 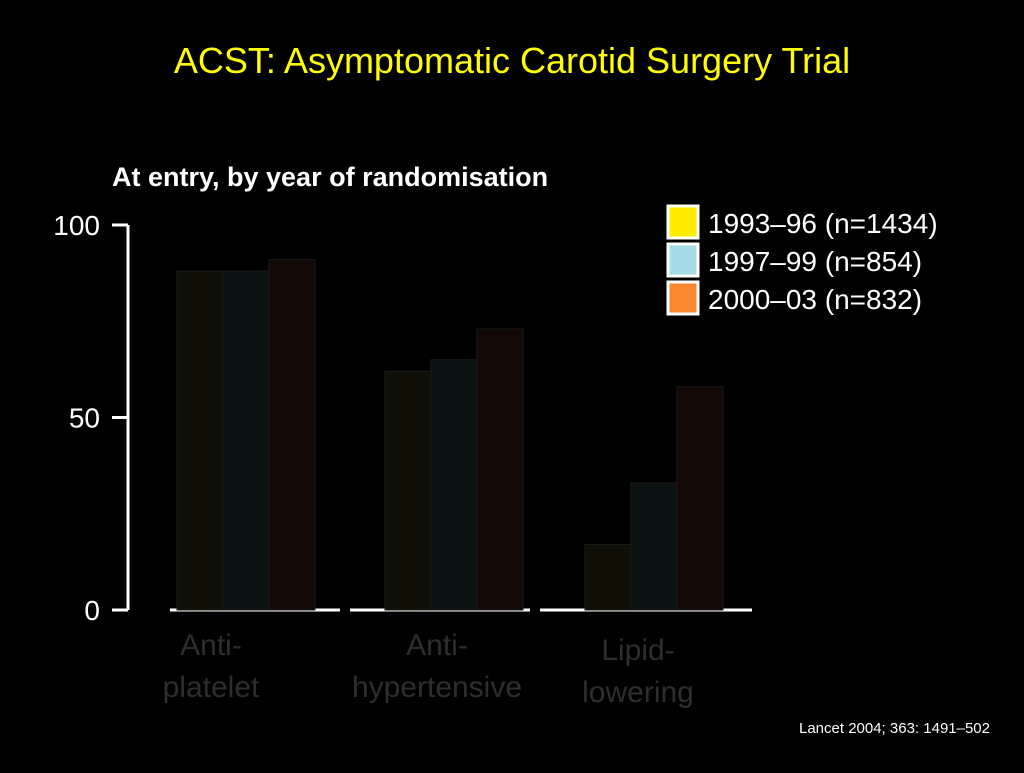 What do you see at coordinates (211, 687) in the screenshot?
I see `x-tick-label: platelet` at bounding box center [211, 687].